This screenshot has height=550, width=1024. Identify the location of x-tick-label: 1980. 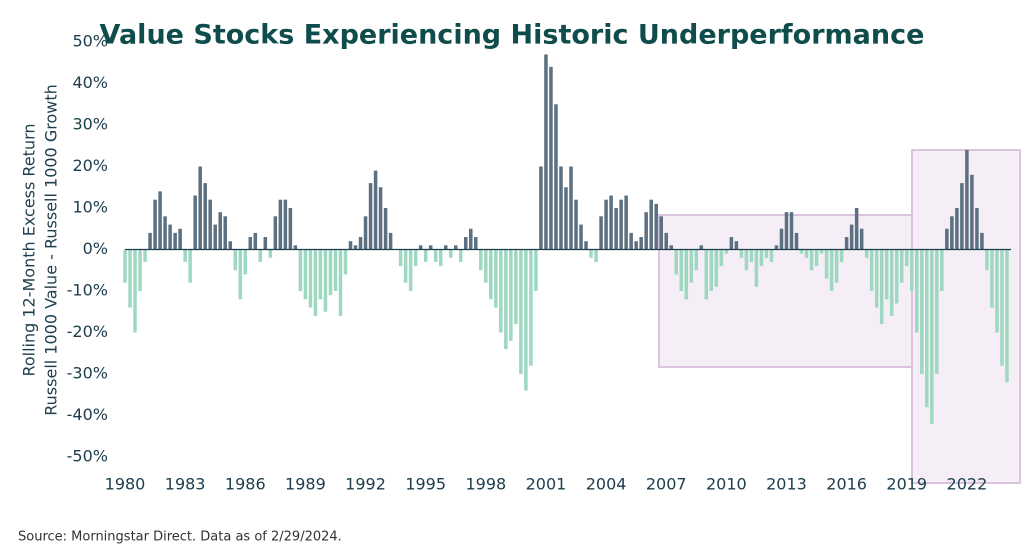
(125, 484).